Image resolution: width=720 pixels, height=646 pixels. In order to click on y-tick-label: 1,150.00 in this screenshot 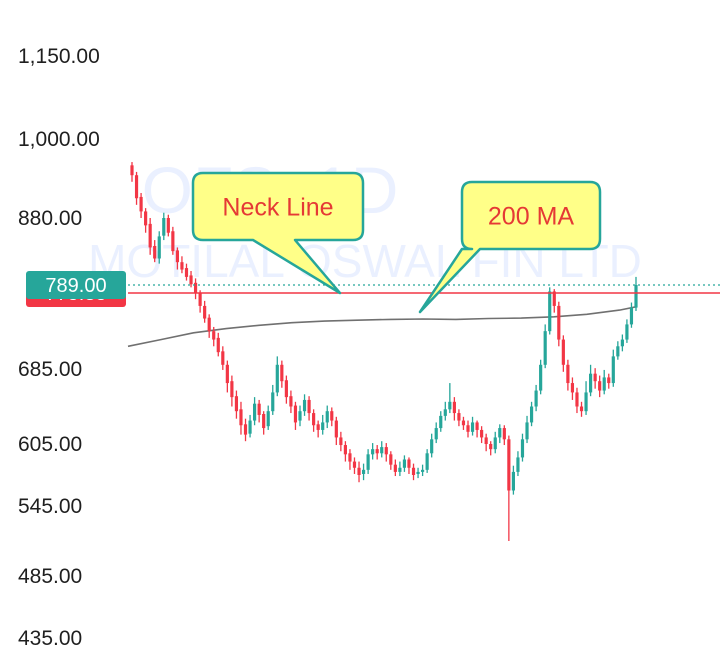, I will do `click(59, 56)`.